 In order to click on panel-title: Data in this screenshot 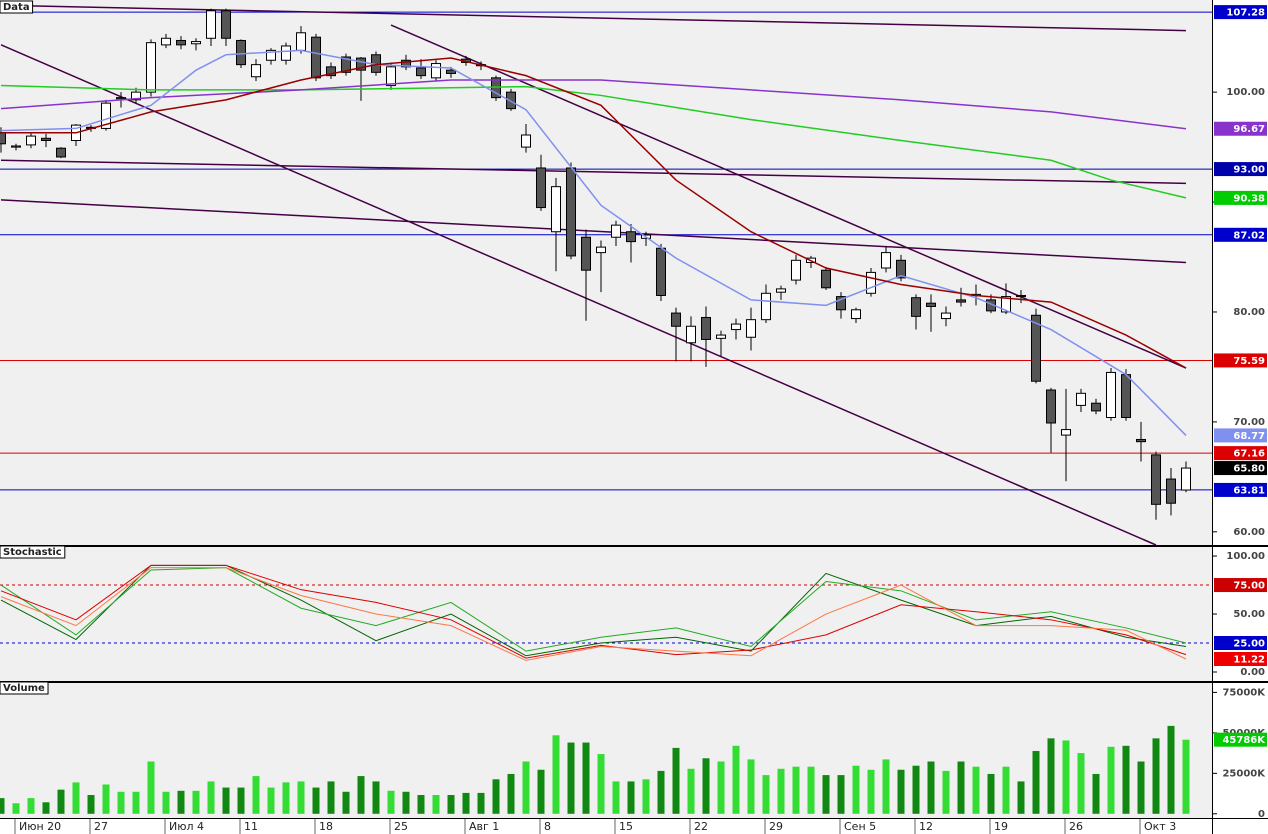, I will do `click(16, 7)`.